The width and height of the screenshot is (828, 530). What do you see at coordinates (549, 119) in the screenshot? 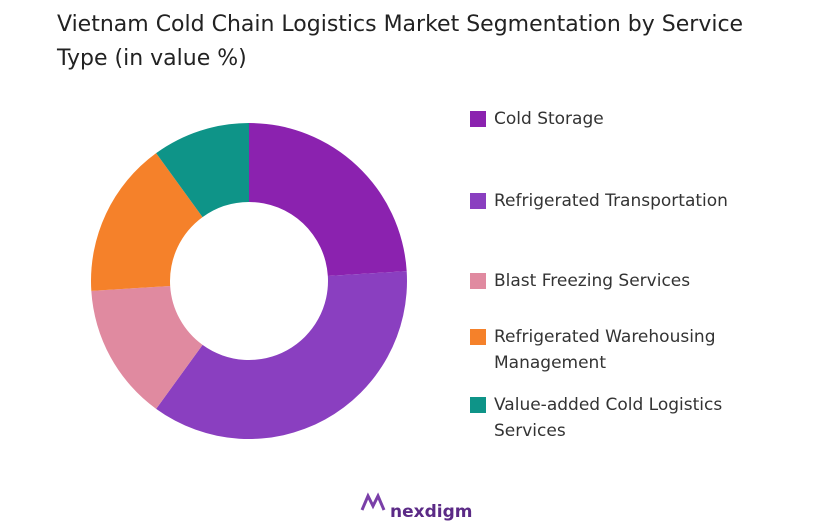
I see `legend-label: Cold Storage` at bounding box center [549, 119].